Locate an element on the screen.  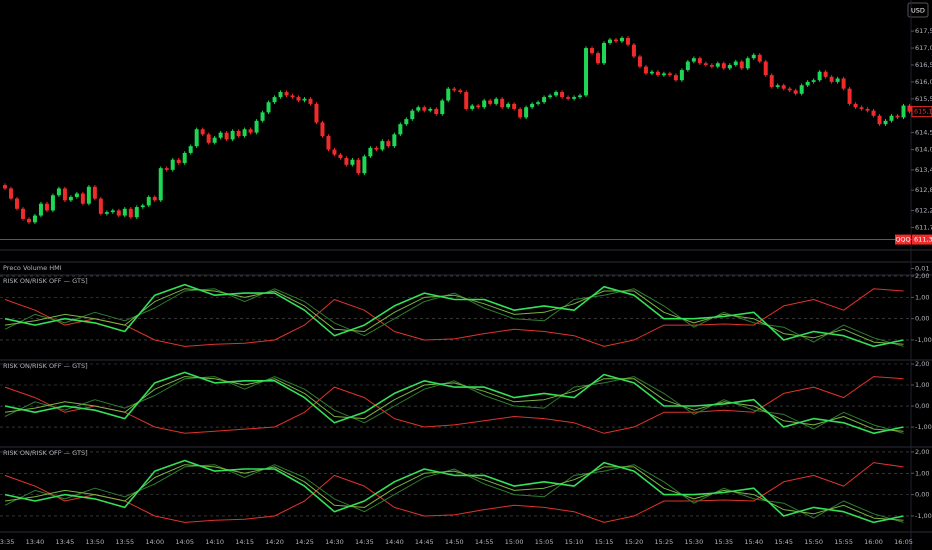
x-tick-label: 14:20 is located at coordinates (274, 542).